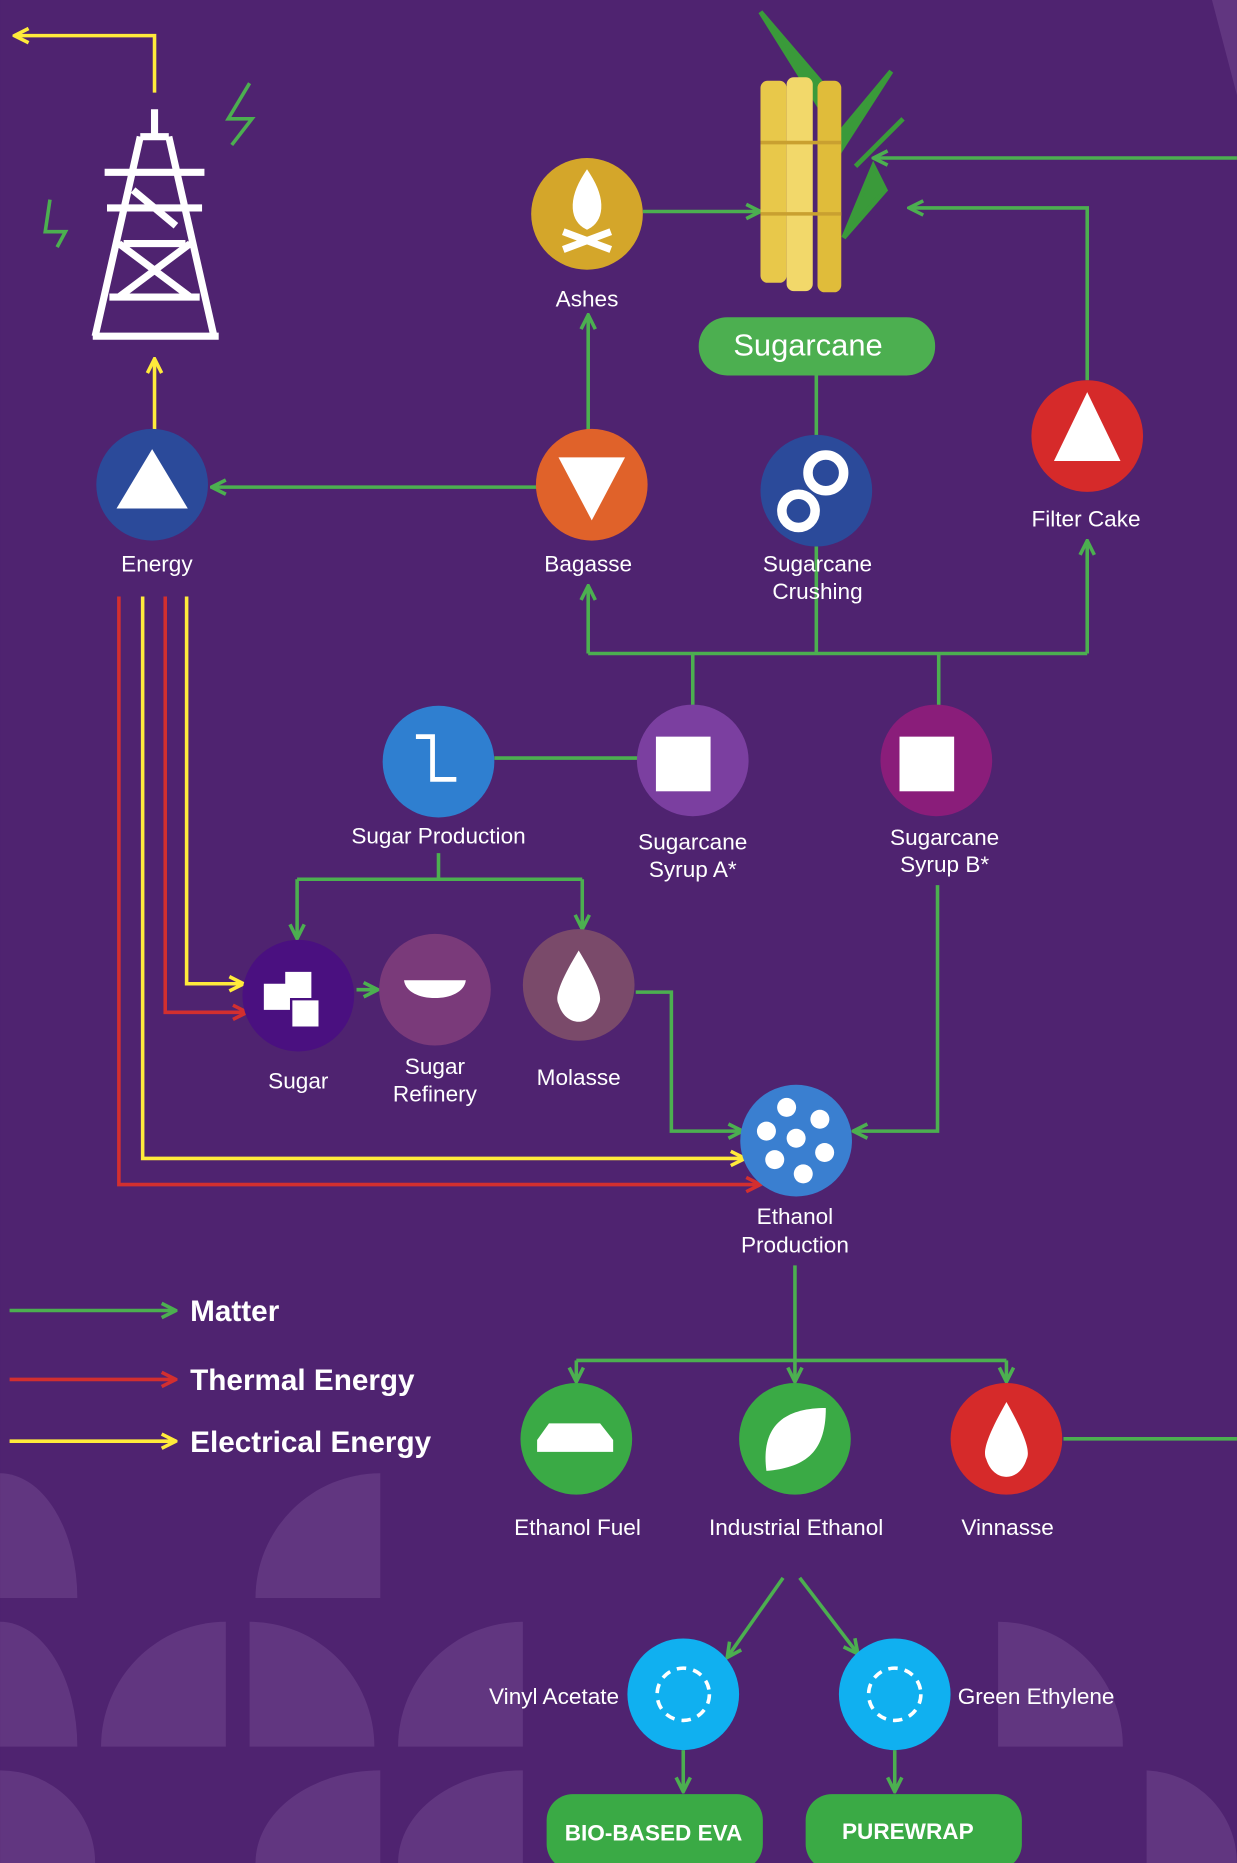  Describe the element at coordinates (817, 591) in the screenshot. I see `node-label: Crushing` at that location.